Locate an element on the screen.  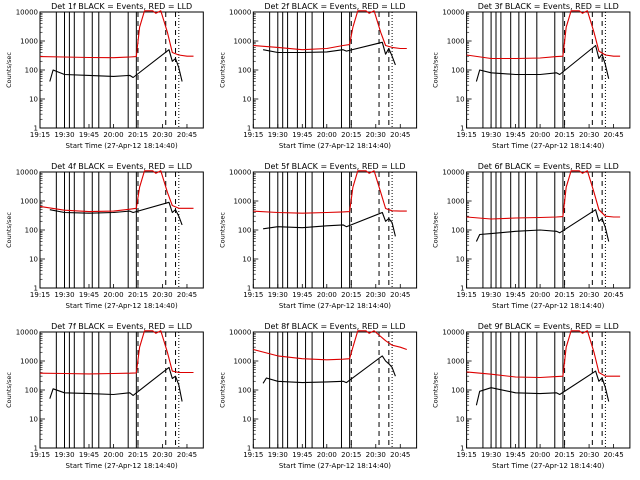
panel-title: Det 3f BLACK = Events, RED = LLD is located at coordinates (548, 6).